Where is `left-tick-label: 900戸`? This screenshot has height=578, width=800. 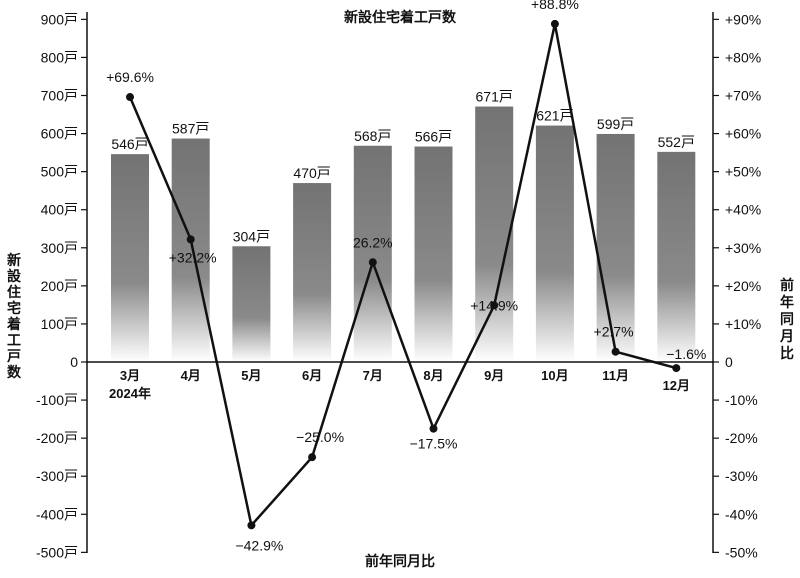 left-tick-label: 900戸 is located at coordinates (59, 19).